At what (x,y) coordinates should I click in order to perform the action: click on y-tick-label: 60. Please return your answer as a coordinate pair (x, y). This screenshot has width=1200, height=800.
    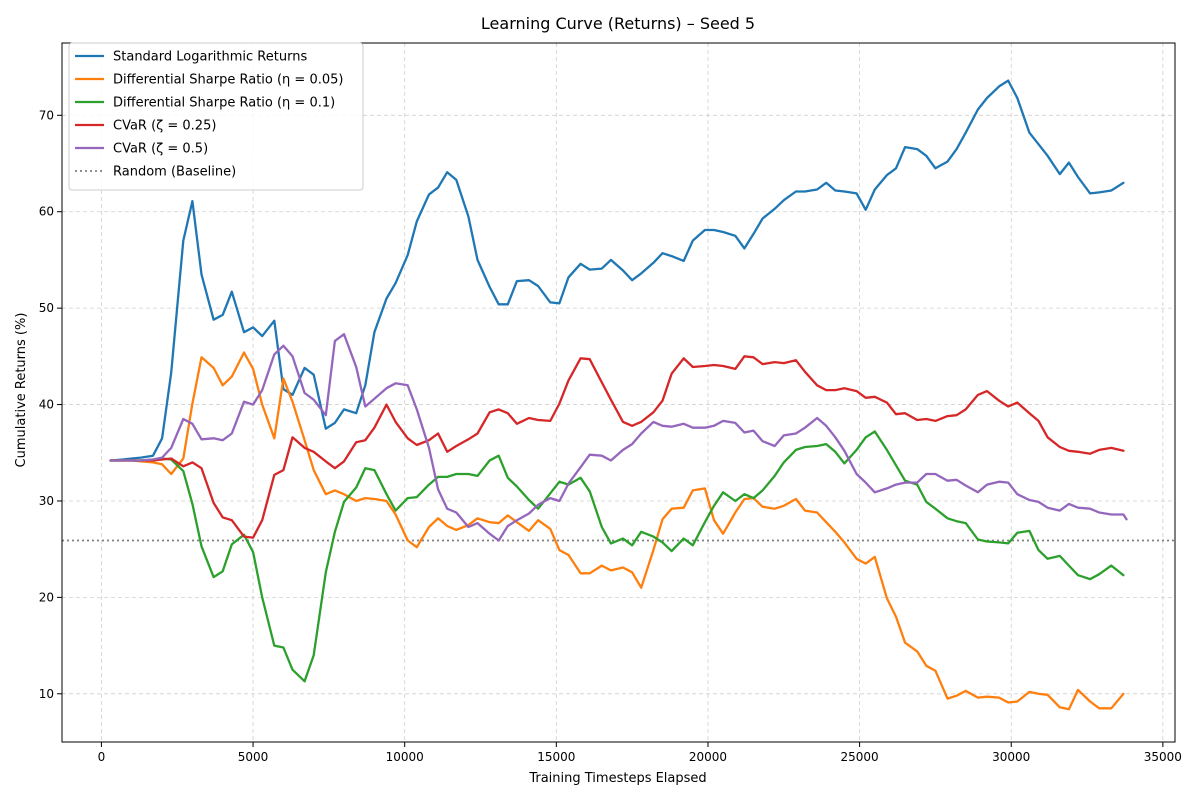
    Looking at the image, I should click on (46, 212).